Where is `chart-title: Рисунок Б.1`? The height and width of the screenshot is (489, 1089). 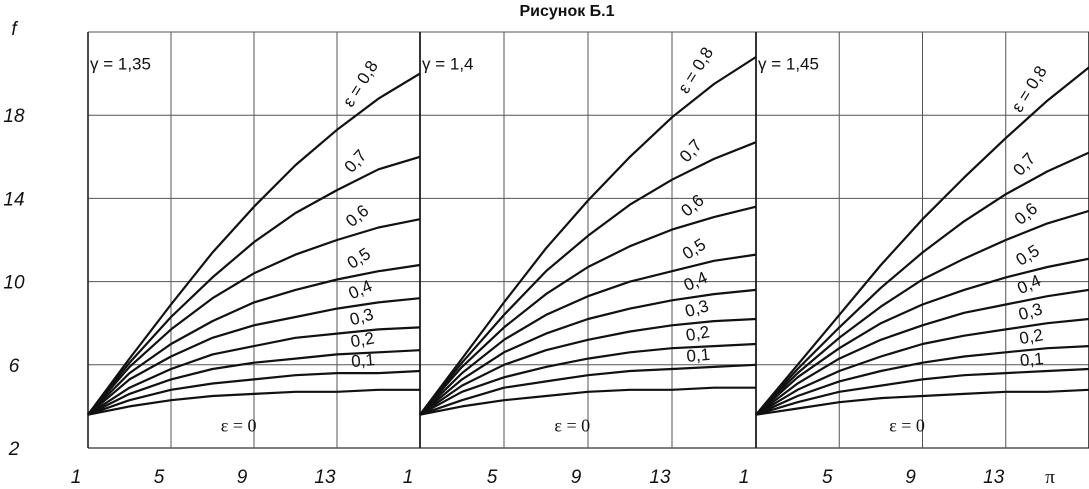
chart-title: Рисунок Б.1 is located at coordinates (566, 11).